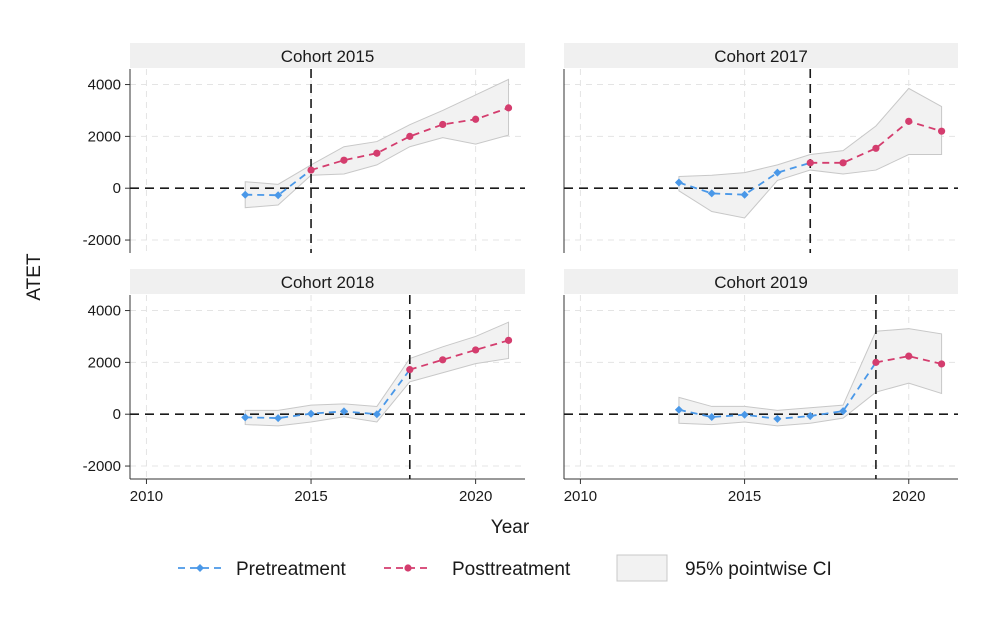 The width and height of the screenshot is (1000, 635). What do you see at coordinates (642, 568) in the screenshot?
I see `legend-ci-swatch` at bounding box center [642, 568].